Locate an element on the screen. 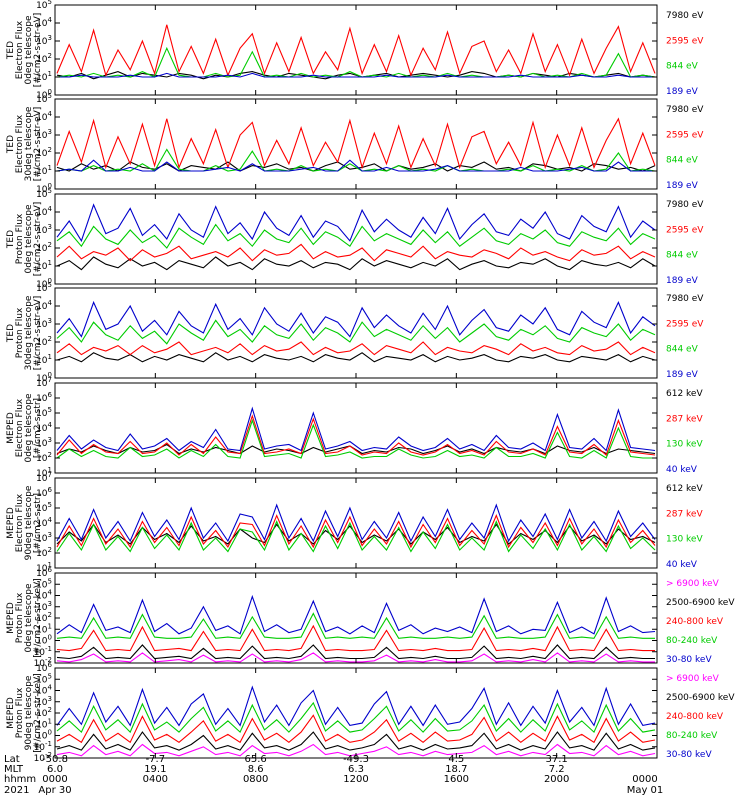 Image resolution: width=750 pixels, height=800 pixels. y-axis-label-line: [#/cm2-s-str-keV] is located at coordinates (38, 712).